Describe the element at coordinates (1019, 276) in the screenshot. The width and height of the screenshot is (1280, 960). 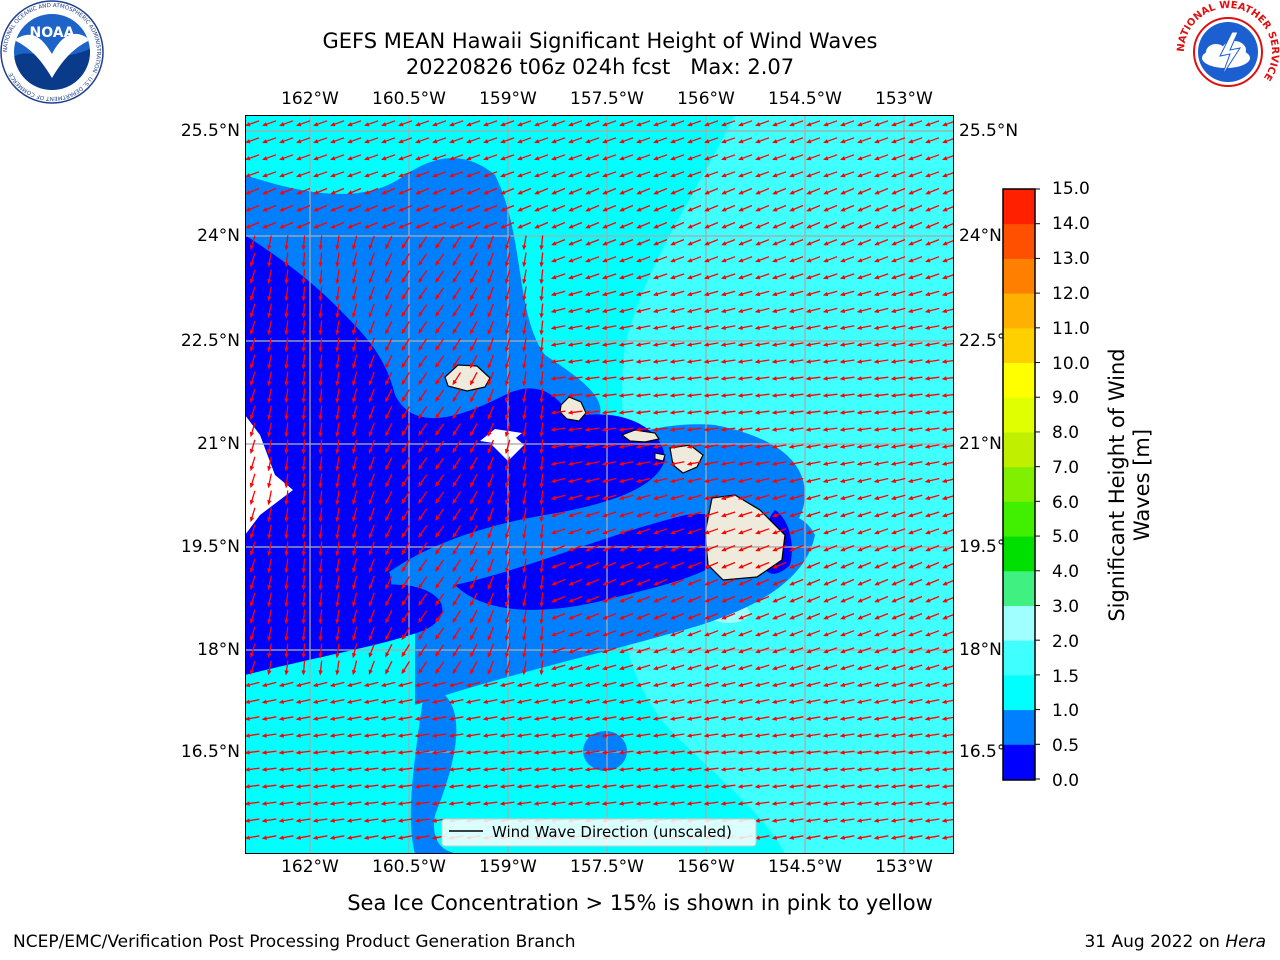
I see `colorbar-segment` at that location.